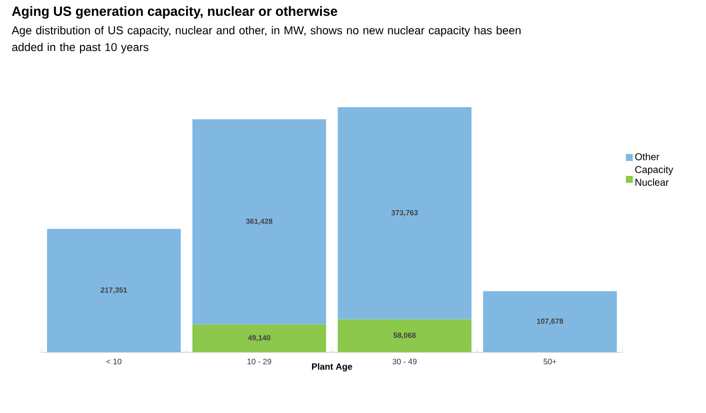 Image resolution: width=706 pixels, height=413 pixels. Describe the element at coordinates (332, 367) in the screenshot. I see `x-axis-title: Plant Age` at that location.